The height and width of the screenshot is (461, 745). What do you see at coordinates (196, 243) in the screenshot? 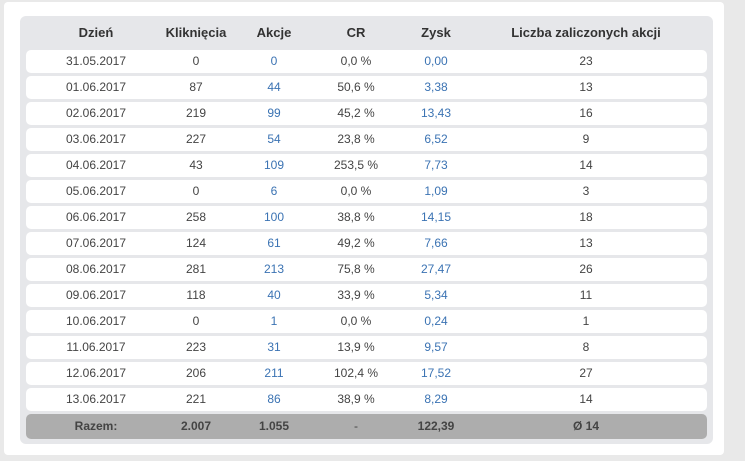
I see `cell-clicks: 124` at bounding box center [196, 243].